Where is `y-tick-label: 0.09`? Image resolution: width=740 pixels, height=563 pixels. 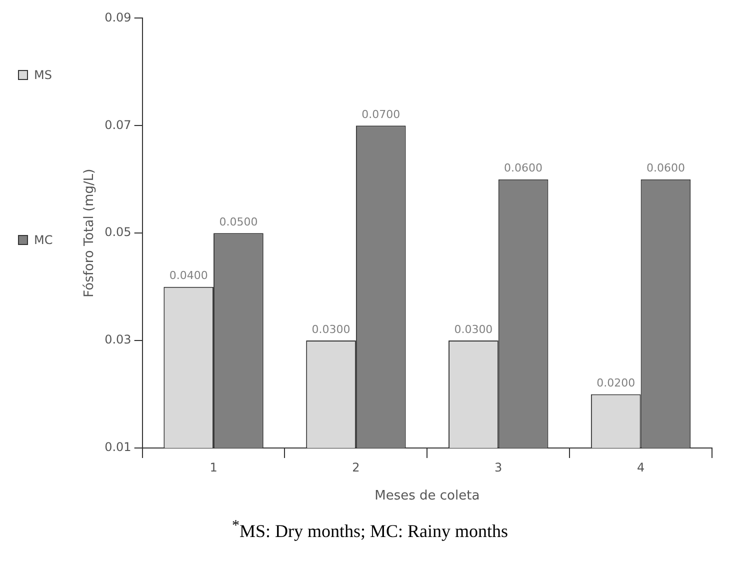 y-tick-label: 0.09 is located at coordinates (118, 17).